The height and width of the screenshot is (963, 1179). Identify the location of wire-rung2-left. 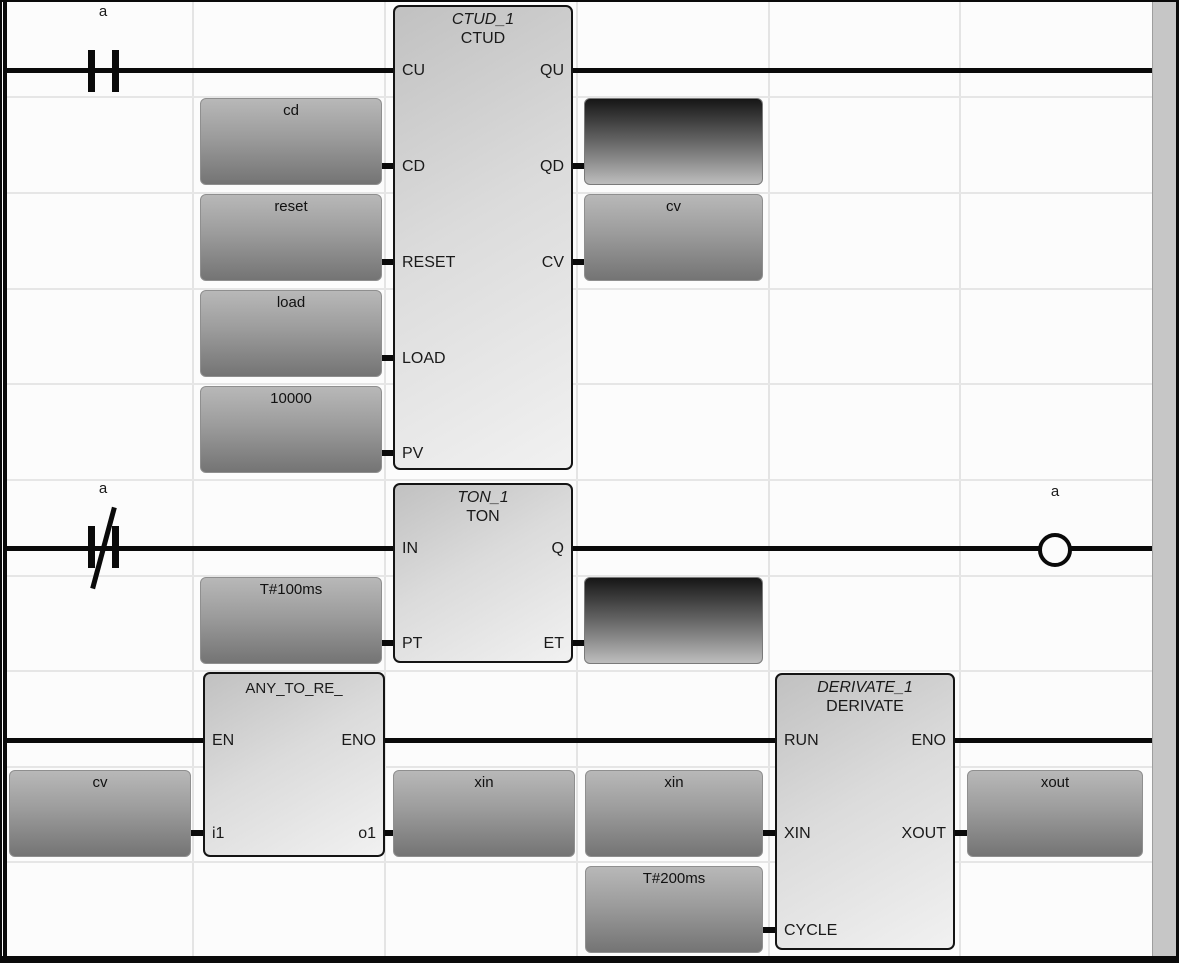
(200, 548).